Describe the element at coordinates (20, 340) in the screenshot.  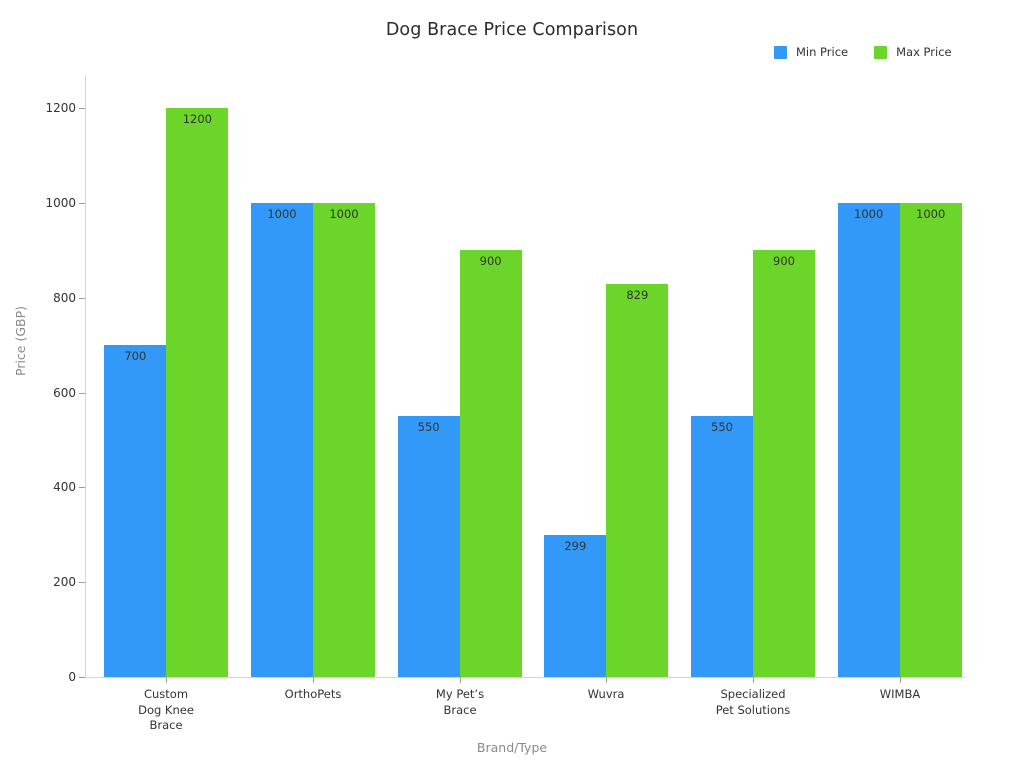
I see `y-axis-title: Price (GBP)` at that location.